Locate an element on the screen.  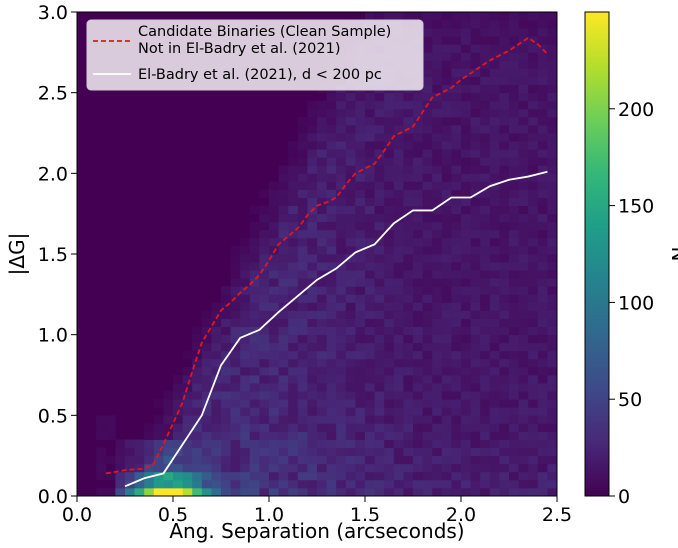
colorbar-tick-label: 150 is located at coordinates (636, 207).